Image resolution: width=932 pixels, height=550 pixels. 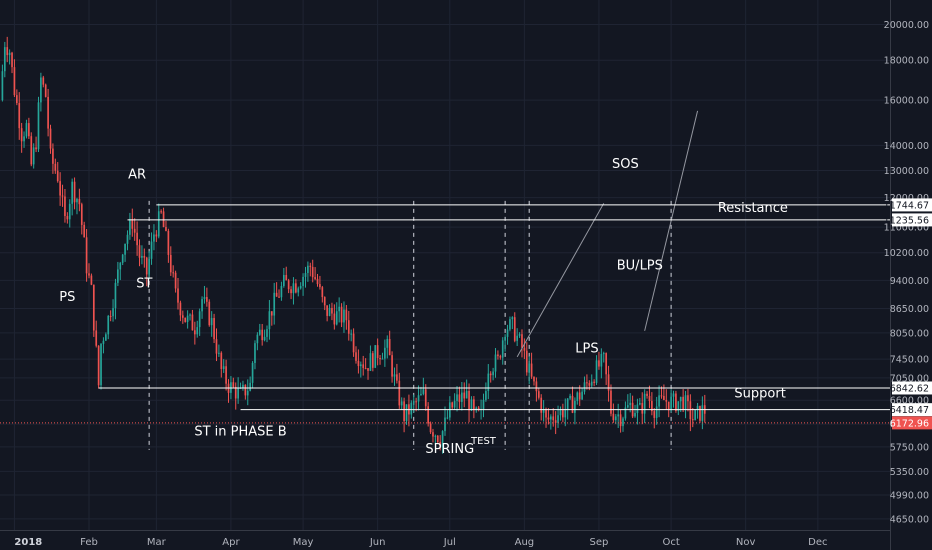 What do you see at coordinates (753, 208) in the screenshot?
I see `annotation-label: Resistance` at bounding box center [753, 208].